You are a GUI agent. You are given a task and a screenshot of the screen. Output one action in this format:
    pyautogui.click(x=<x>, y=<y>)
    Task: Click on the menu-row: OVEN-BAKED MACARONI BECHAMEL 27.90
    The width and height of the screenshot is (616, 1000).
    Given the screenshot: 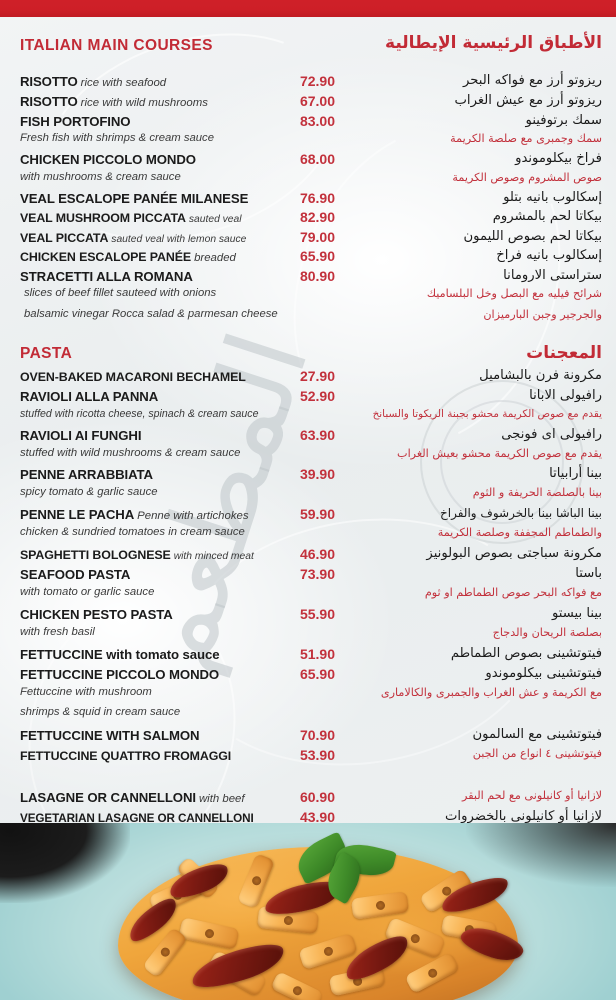 What is the action you would take?
    pyautogui.click(x=177, y=379)
    